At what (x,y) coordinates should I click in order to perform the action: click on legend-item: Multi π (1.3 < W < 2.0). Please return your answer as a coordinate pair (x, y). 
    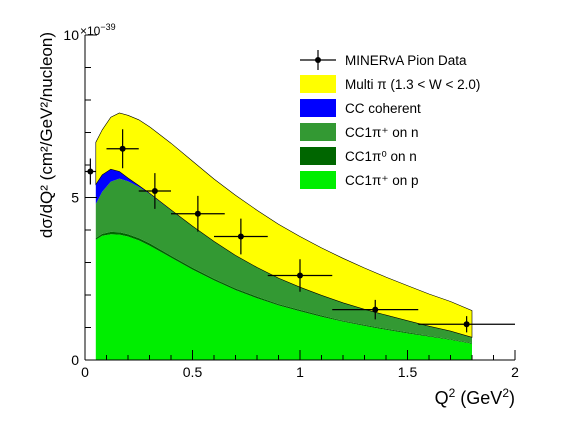
    Looking at the image, I should click on (390, 84).